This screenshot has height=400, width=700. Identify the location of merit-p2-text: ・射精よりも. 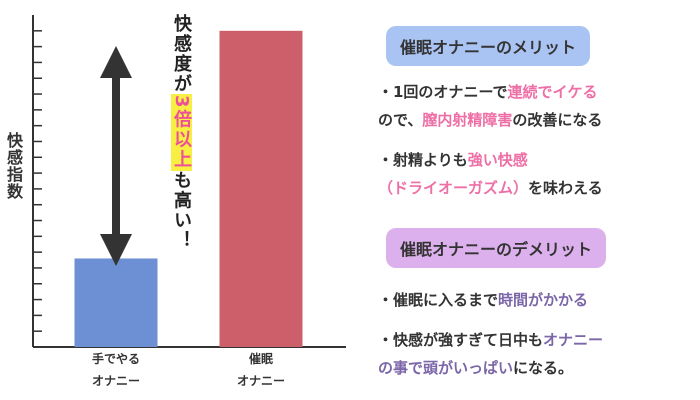
(423, 160).